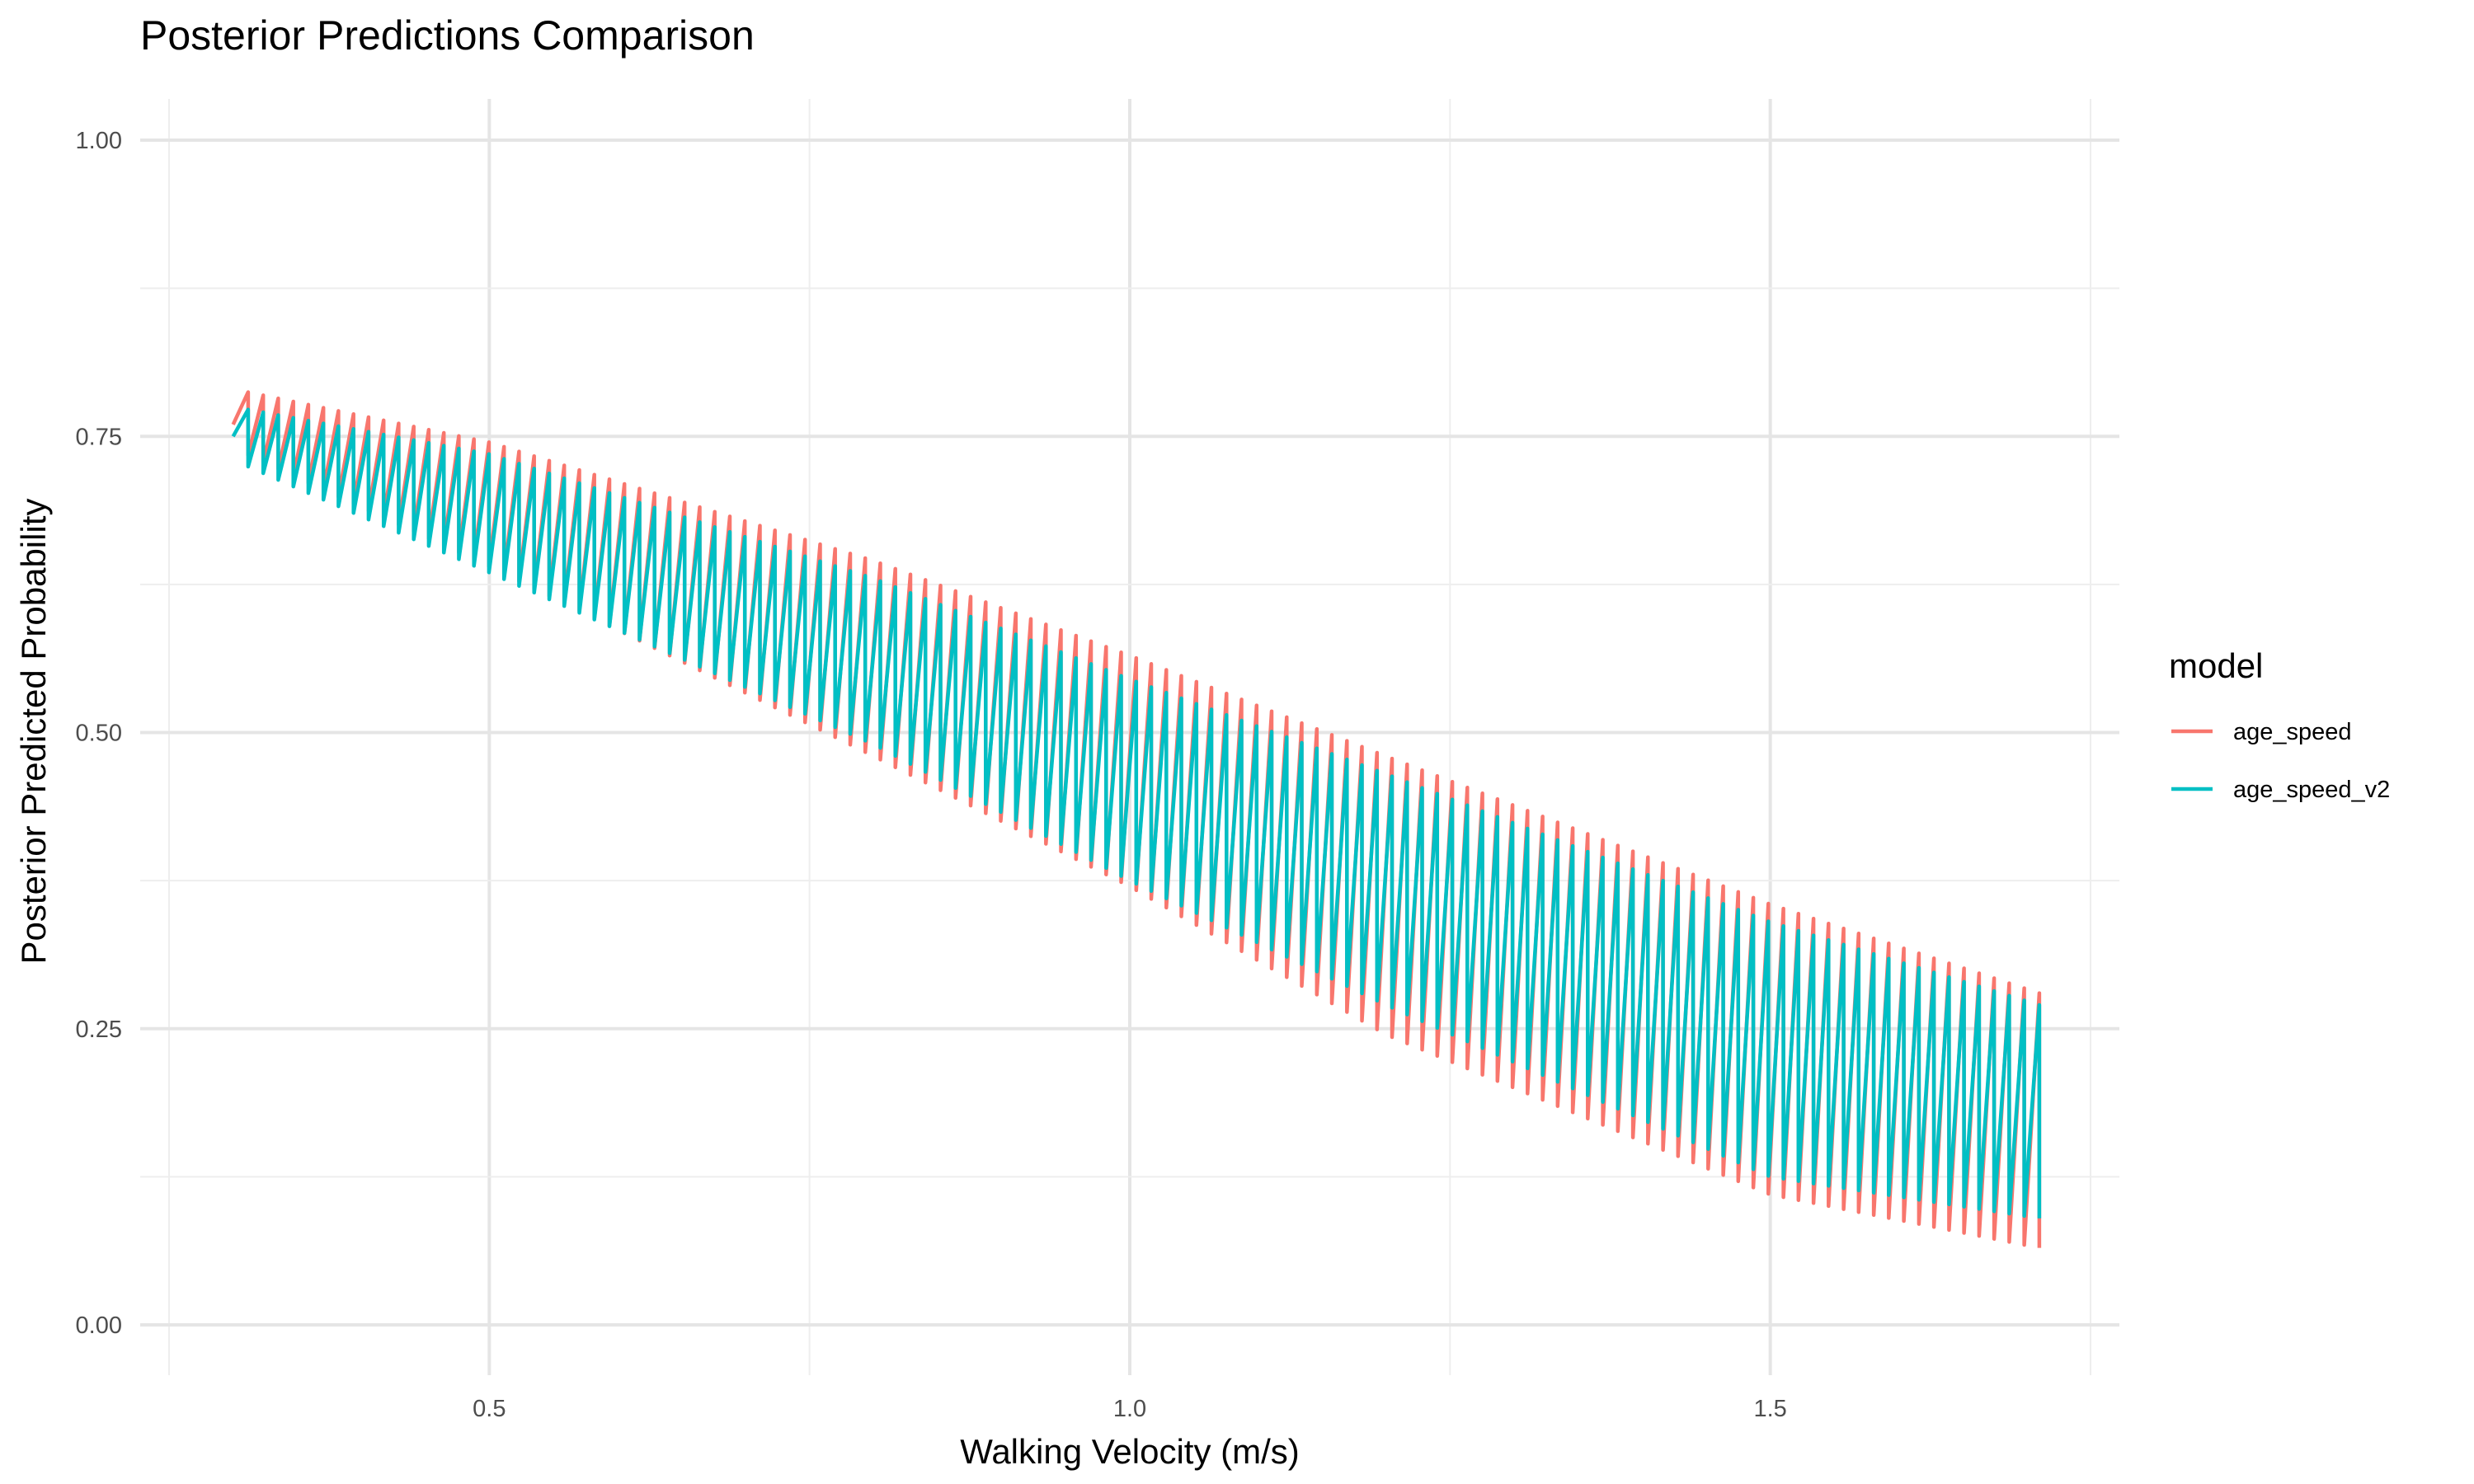  I want to click on y-tick-label: 1.00, so click(99, 141).